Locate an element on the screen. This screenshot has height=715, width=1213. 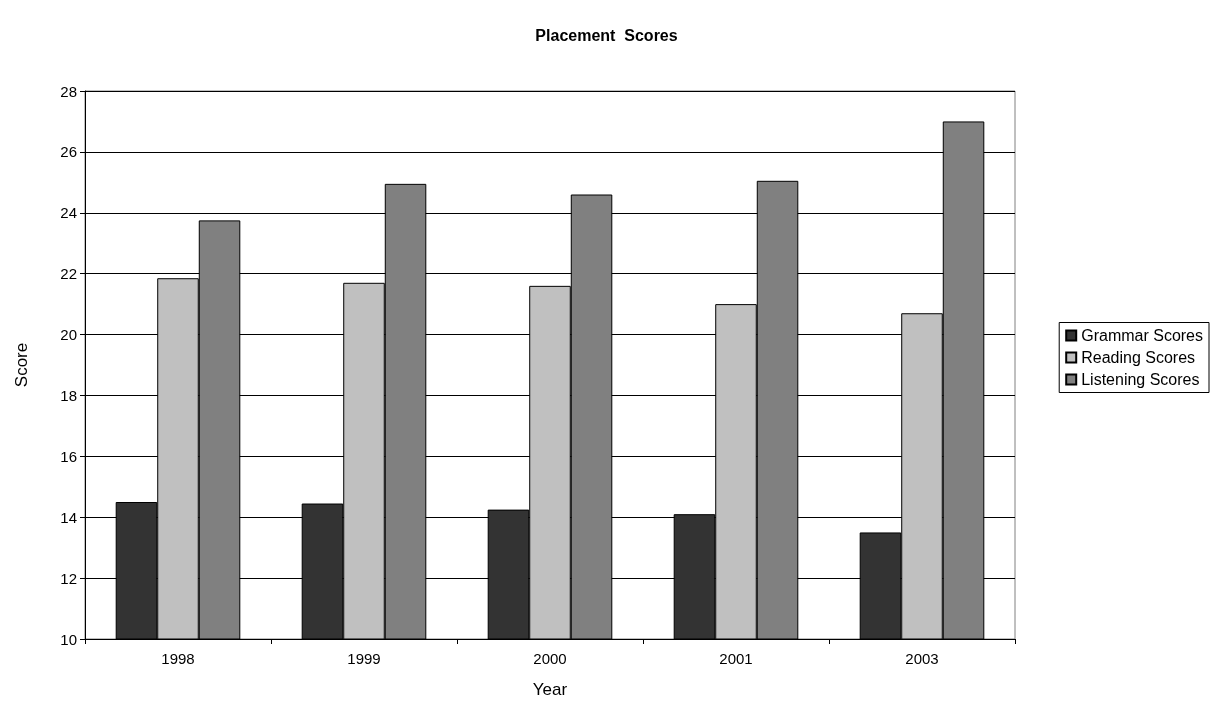
legend-label: Listening Scores is located at coordinates (1140, 379).